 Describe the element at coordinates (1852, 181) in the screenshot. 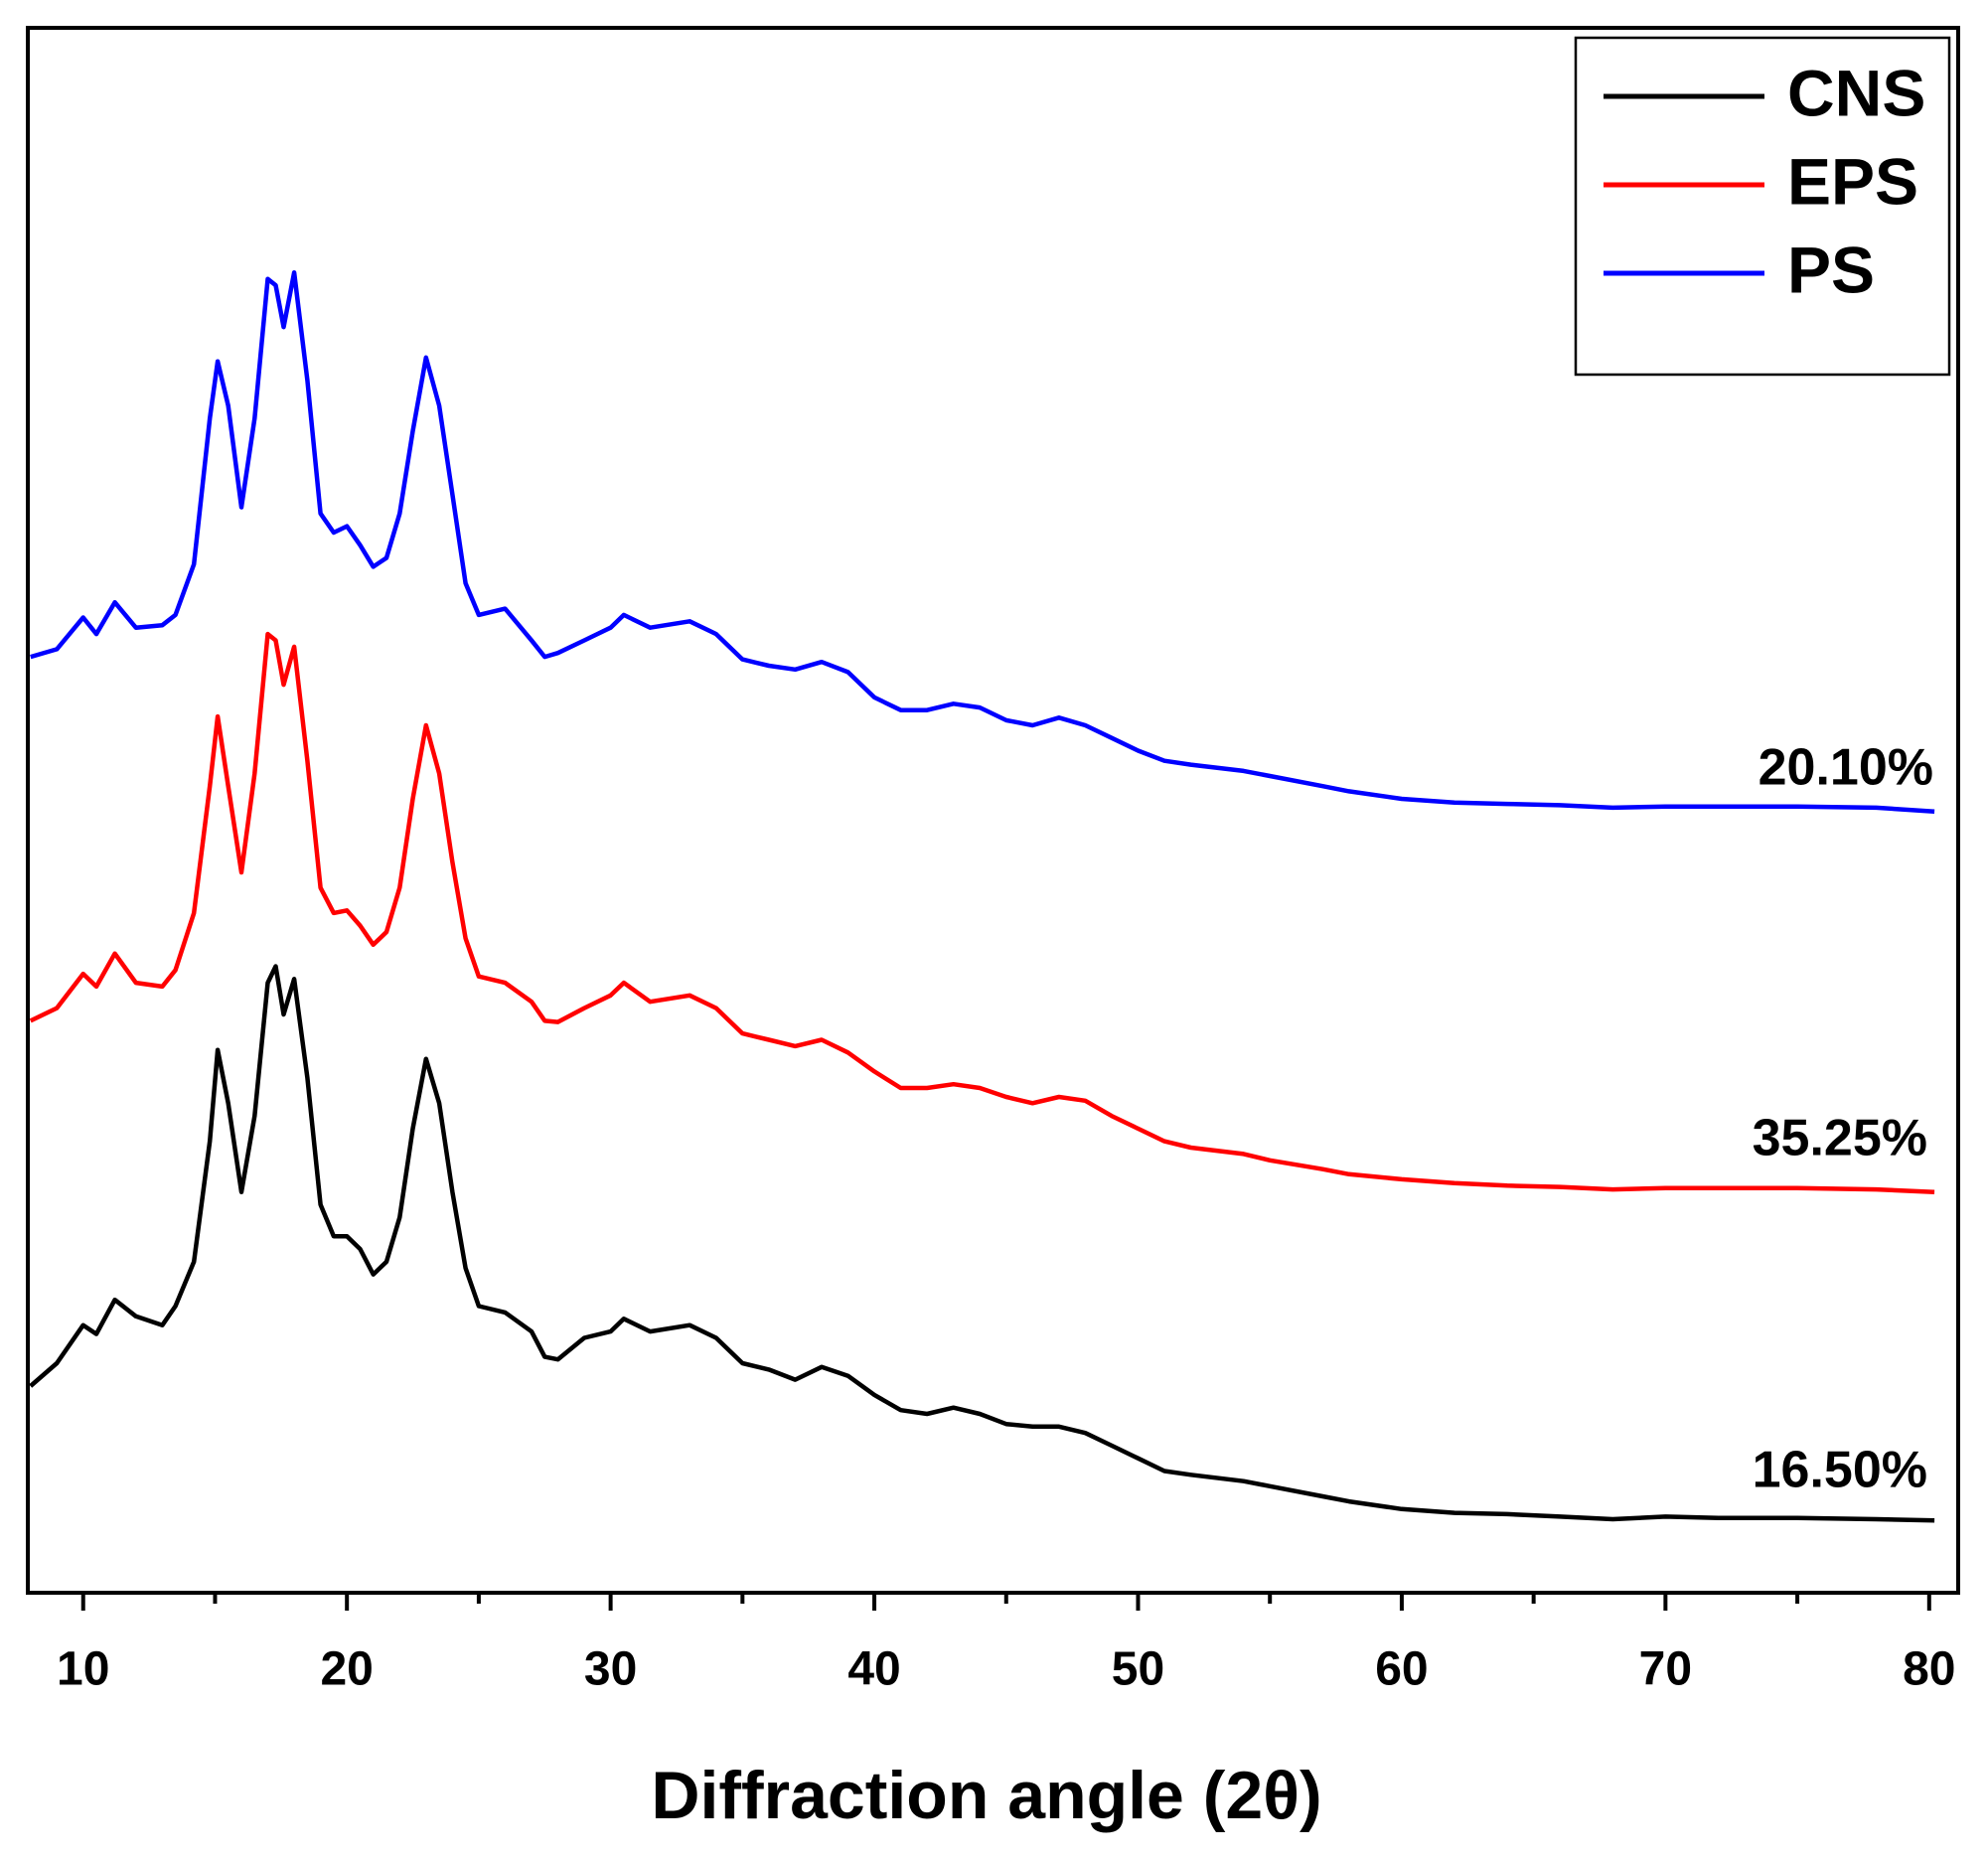

I see `legend-label: EPS` at that location.